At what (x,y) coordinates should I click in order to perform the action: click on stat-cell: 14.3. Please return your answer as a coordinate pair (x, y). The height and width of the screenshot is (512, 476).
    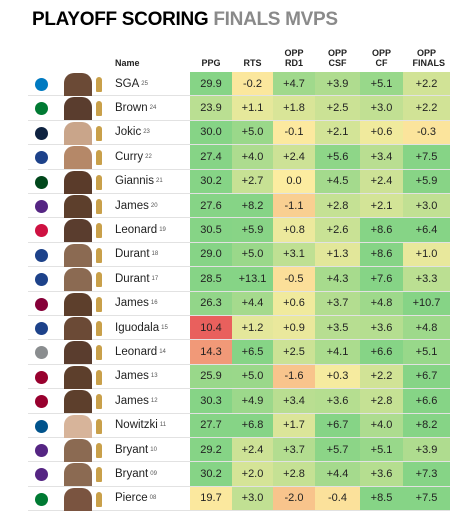
    Looking at the image, I should click on (211, 352).